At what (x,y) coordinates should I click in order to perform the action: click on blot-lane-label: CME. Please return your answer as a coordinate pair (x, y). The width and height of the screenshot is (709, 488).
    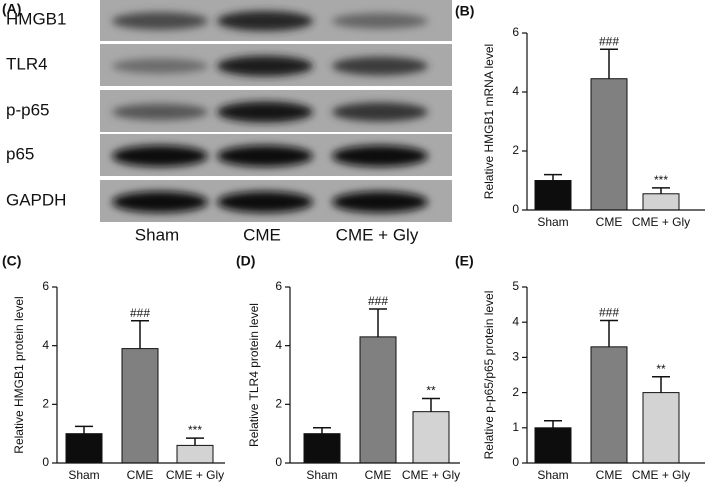
    Looking at the image, I should click on (262, 234).